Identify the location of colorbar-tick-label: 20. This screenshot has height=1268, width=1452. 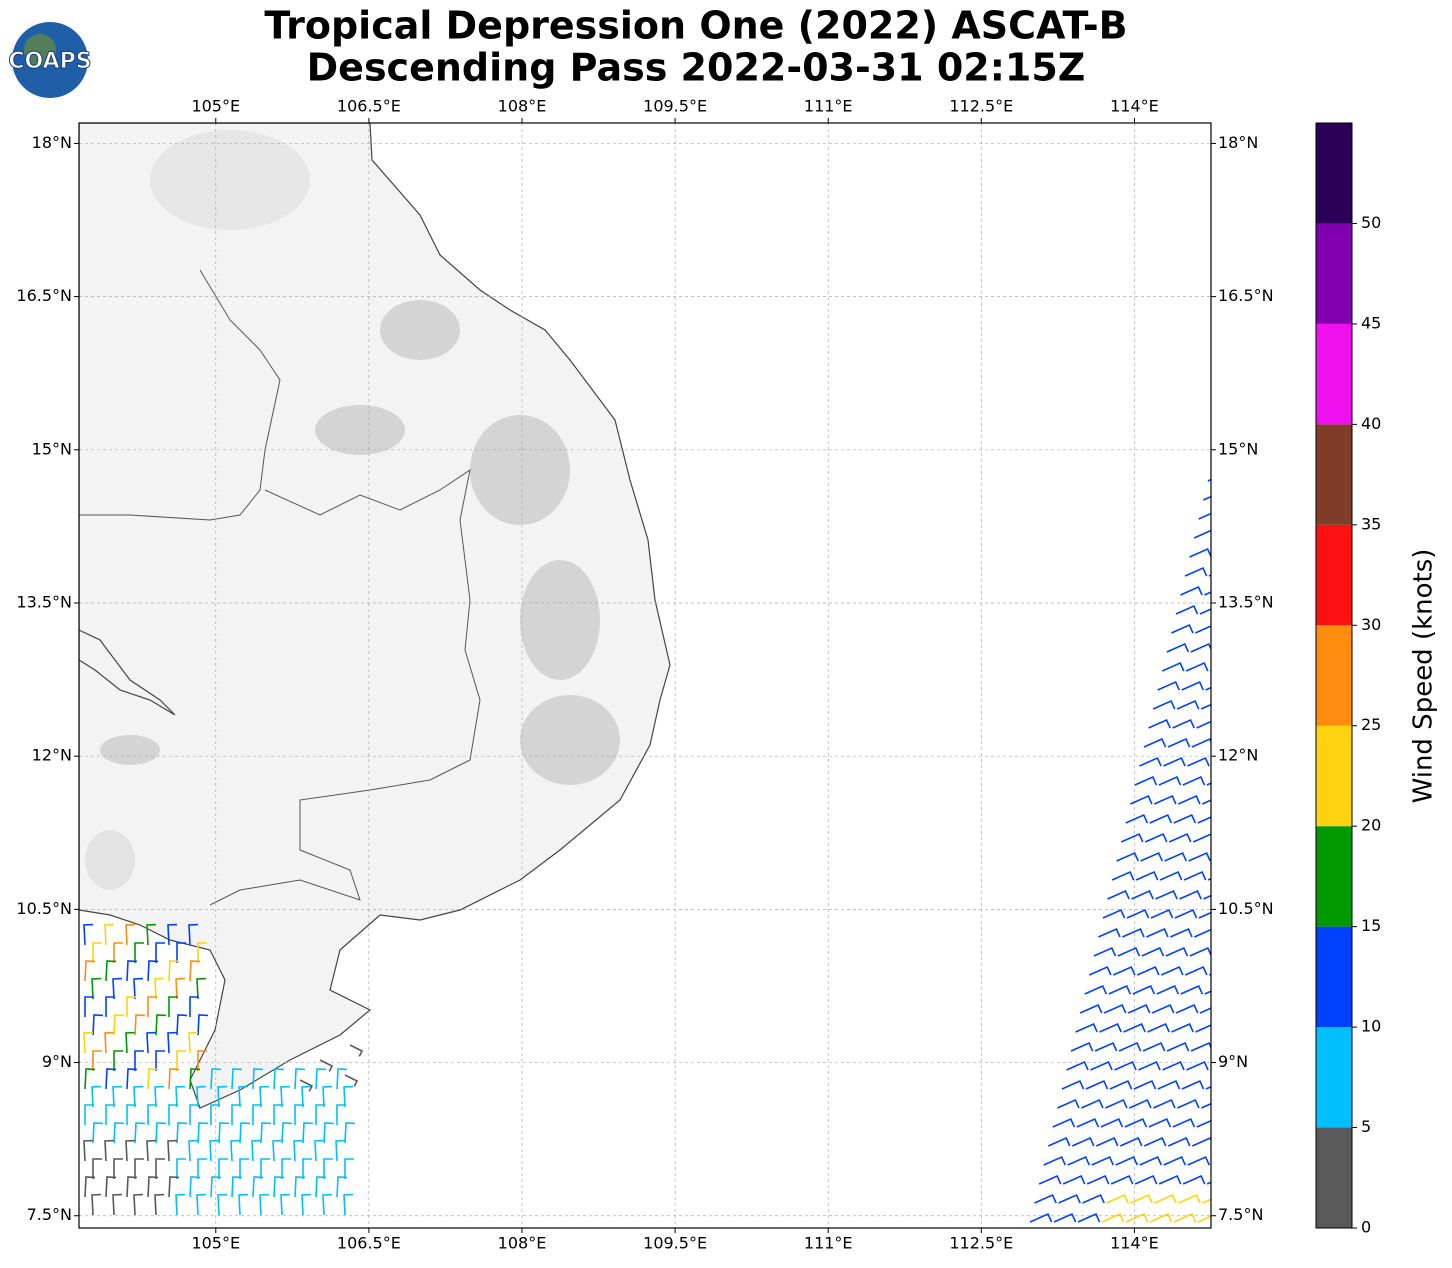
(1371, 825).